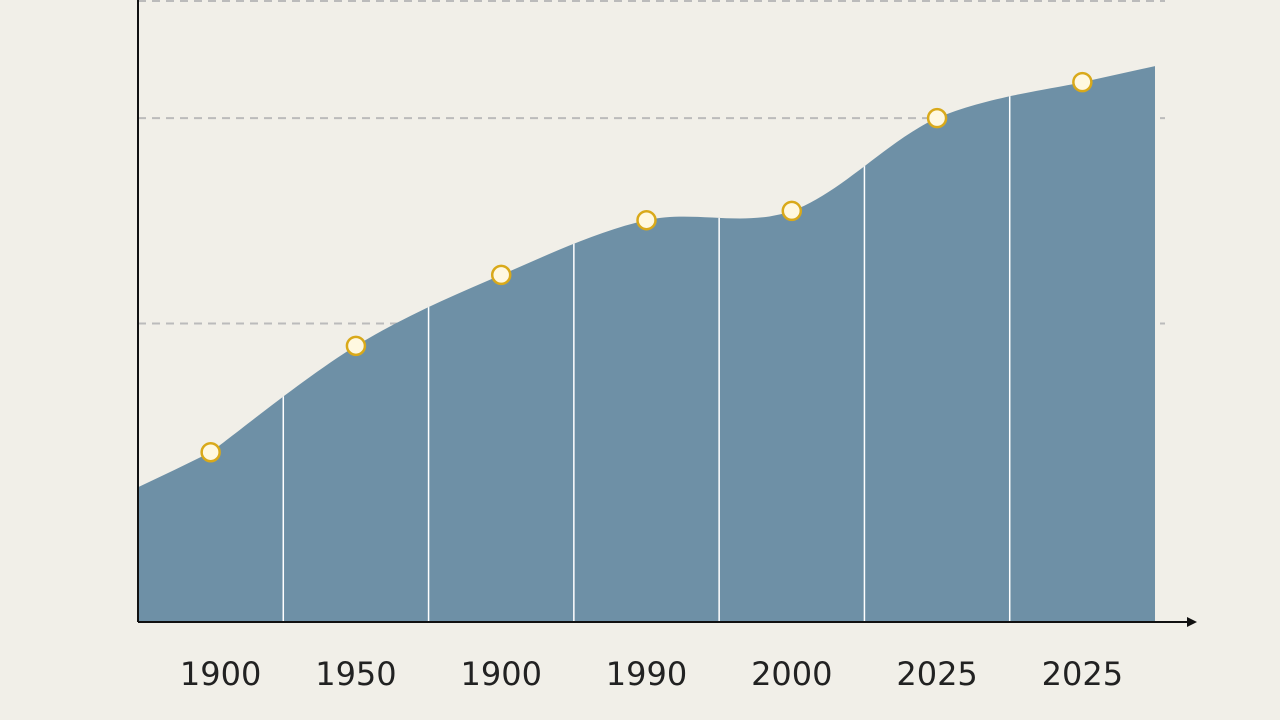 Image resolution: width=1280 pixels, height=720 pixels. Describe the element at coordinates (355, 674) in the screenshot. I see `x-tick-label: 1950` at that location.